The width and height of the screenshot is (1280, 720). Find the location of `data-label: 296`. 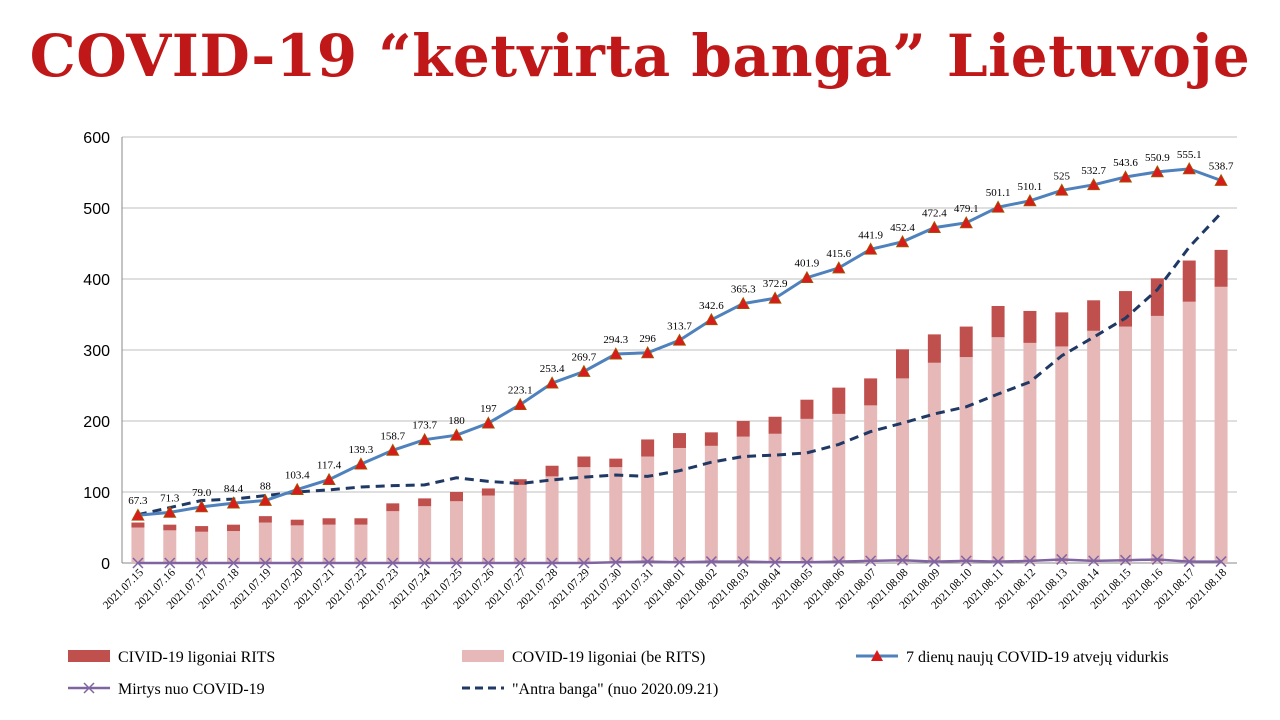

data-label: 296 is located at coordinates (647, 339).